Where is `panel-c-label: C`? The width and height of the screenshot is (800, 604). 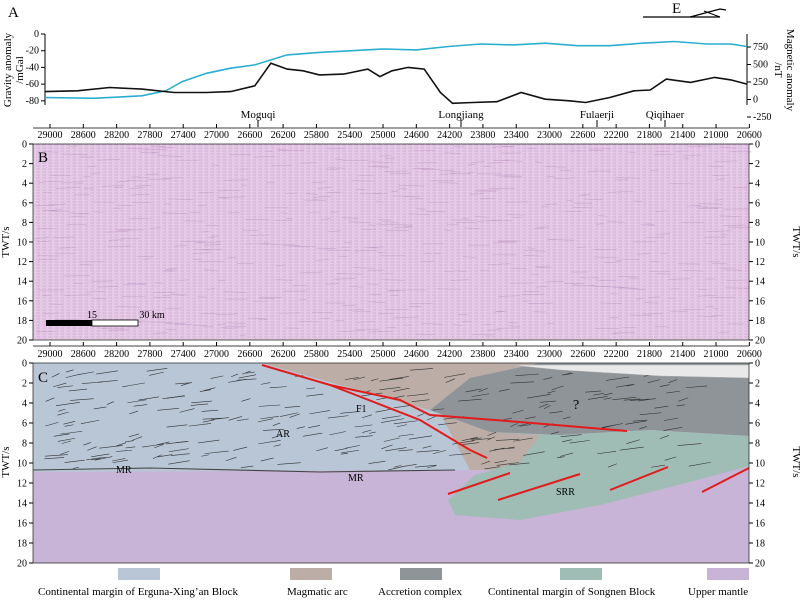
panel-c-label: C is located at coordinates (43, 378).